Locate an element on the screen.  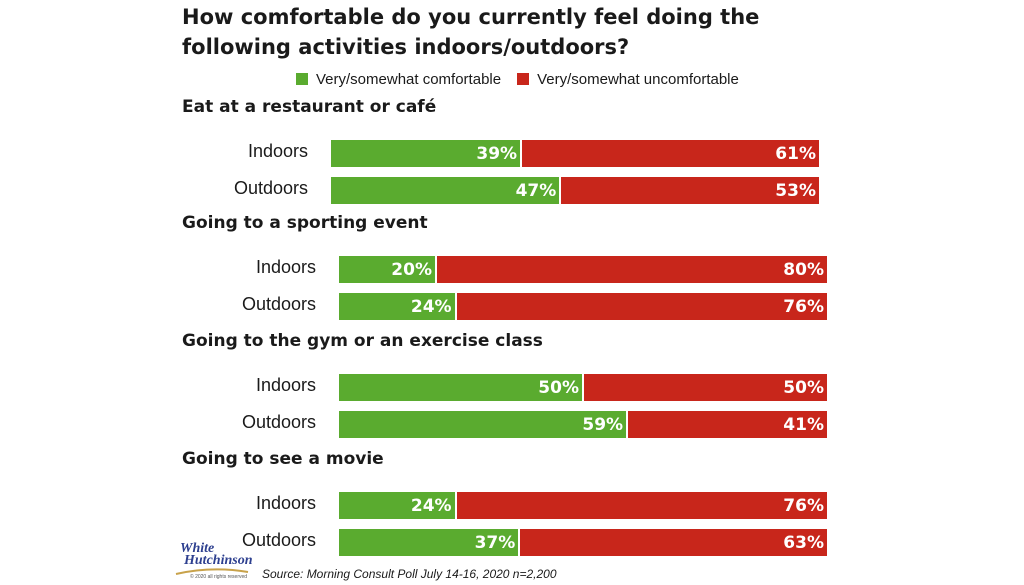
bar-segment-uncomfortable: 61% is located at coordinates (670, 153).